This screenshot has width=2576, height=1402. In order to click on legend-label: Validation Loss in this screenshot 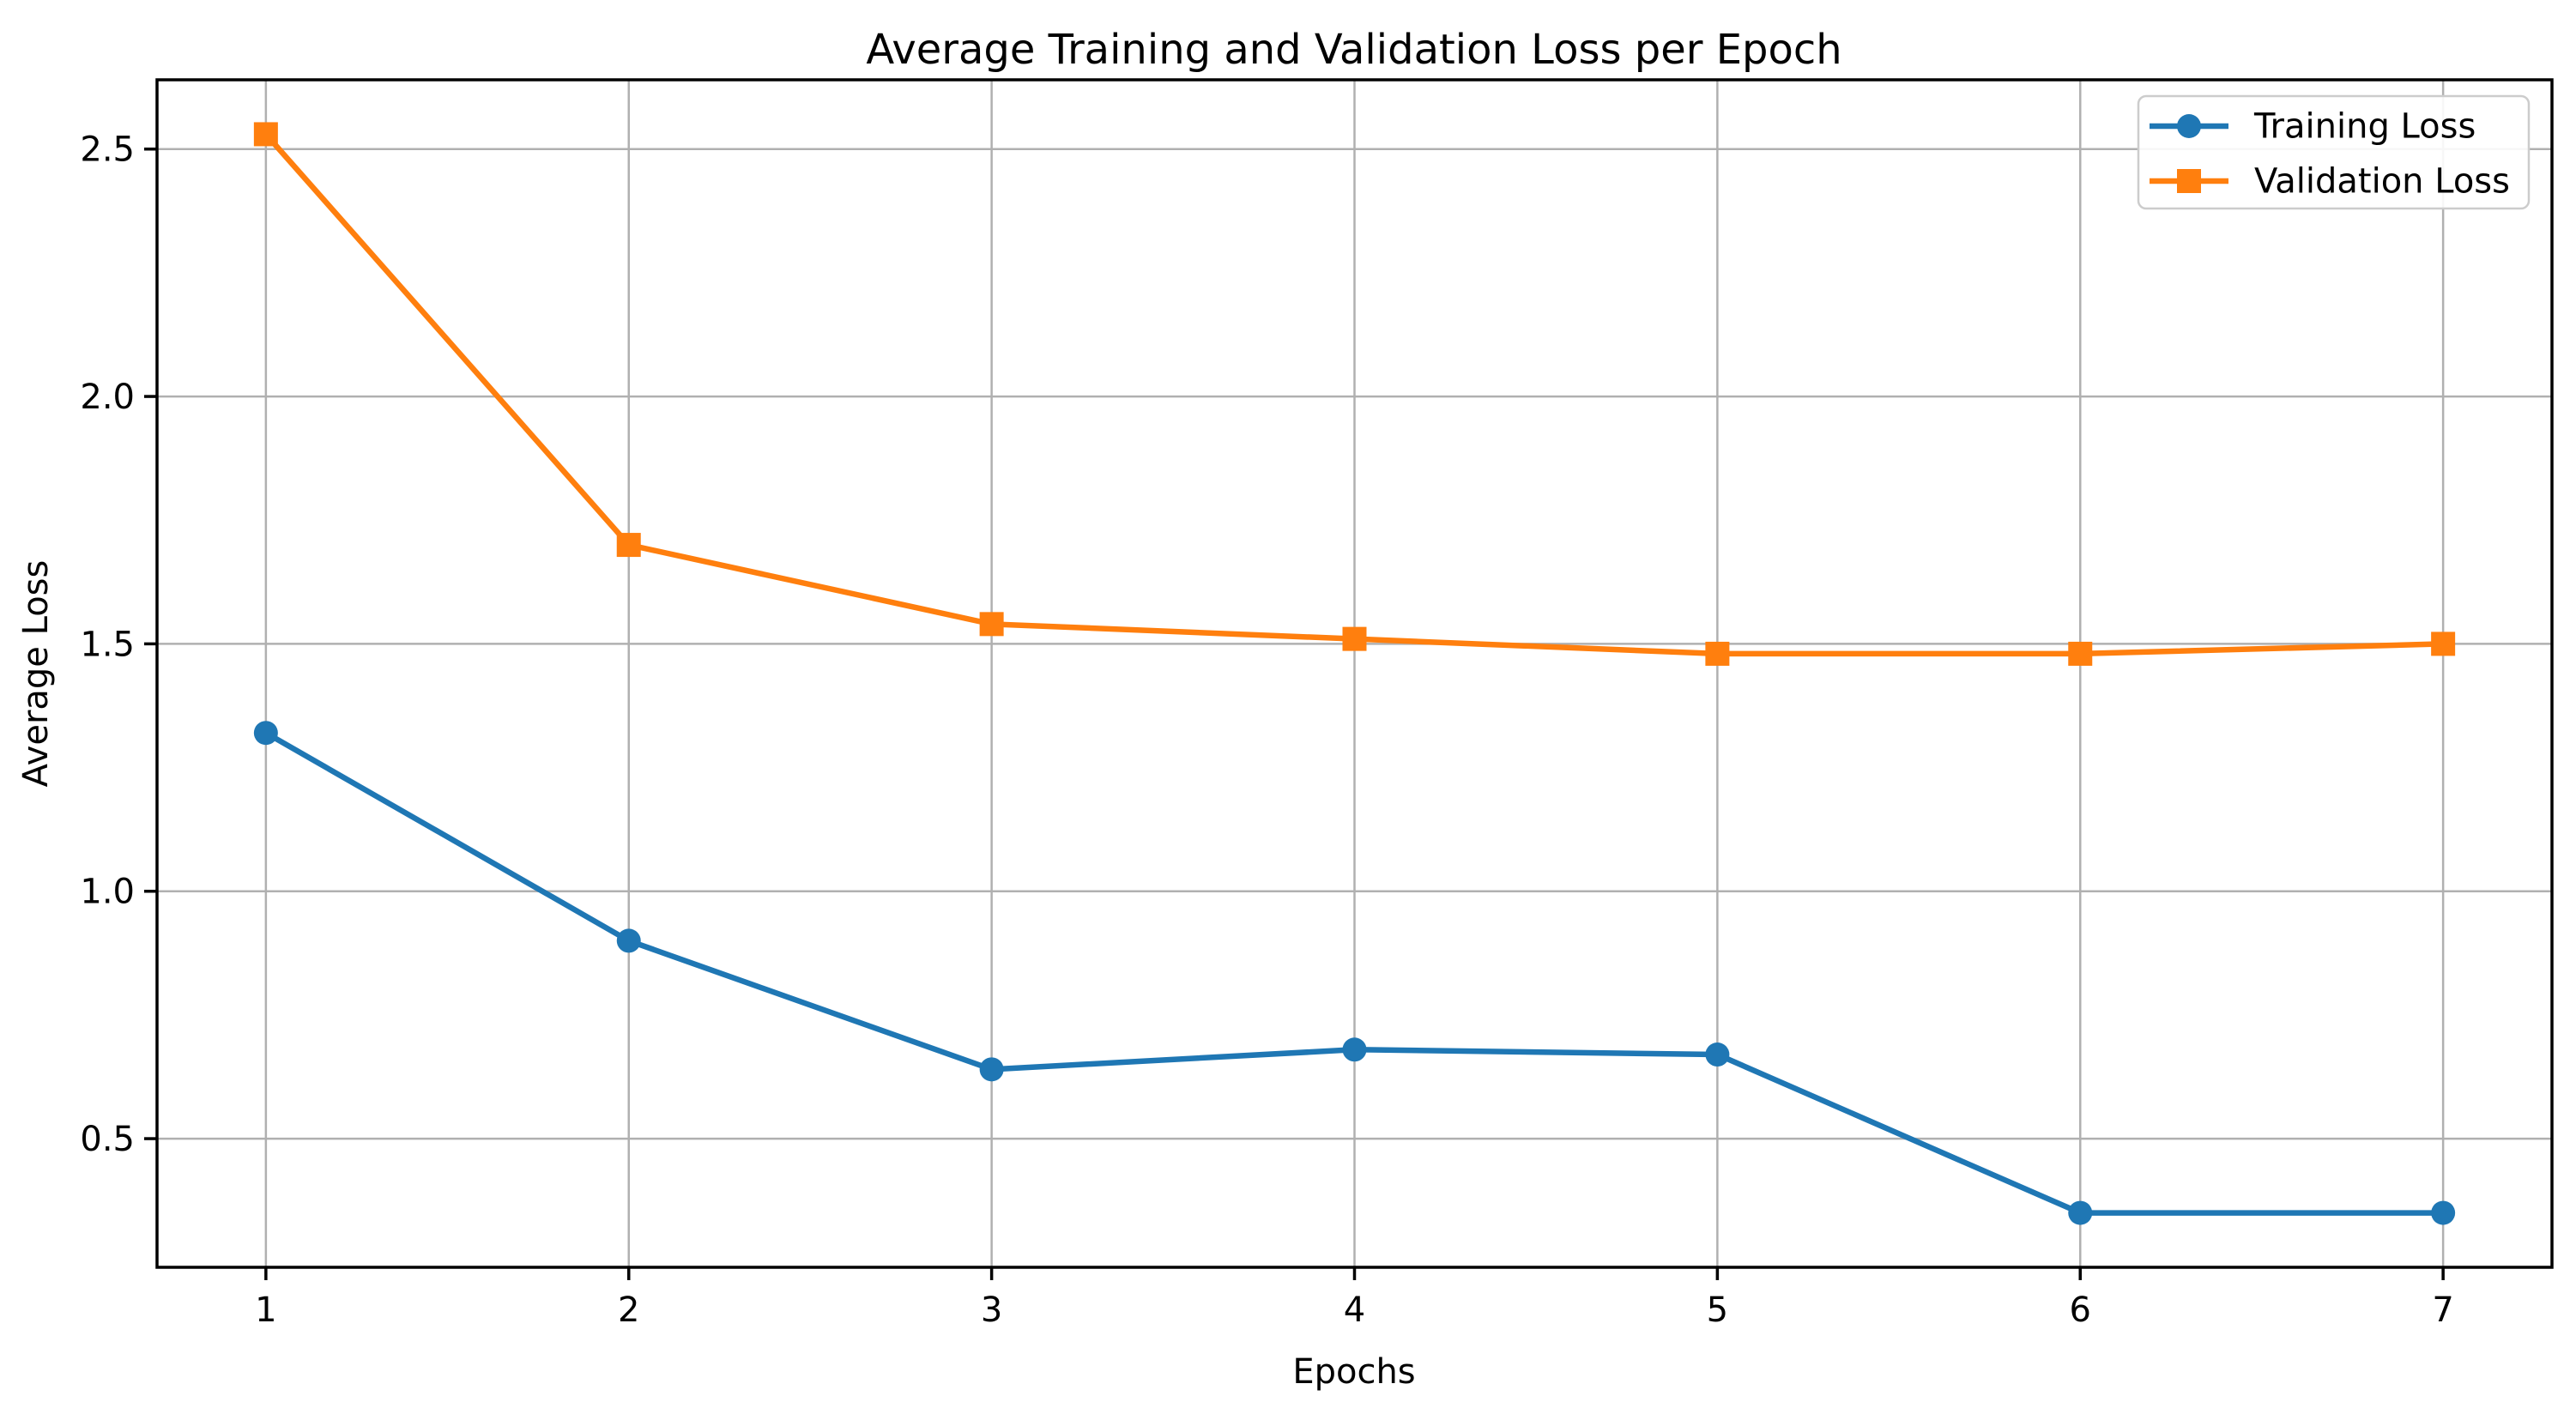, I will do `click(2382, 182)`.